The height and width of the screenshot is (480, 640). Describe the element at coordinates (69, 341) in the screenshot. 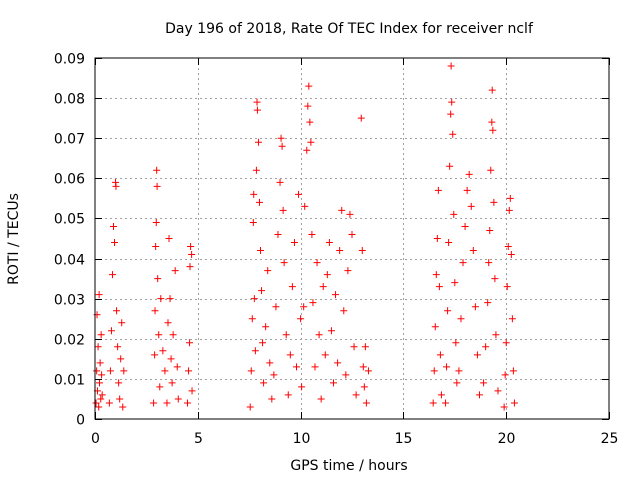

I see `y-tick-label: 0.02` at that location.